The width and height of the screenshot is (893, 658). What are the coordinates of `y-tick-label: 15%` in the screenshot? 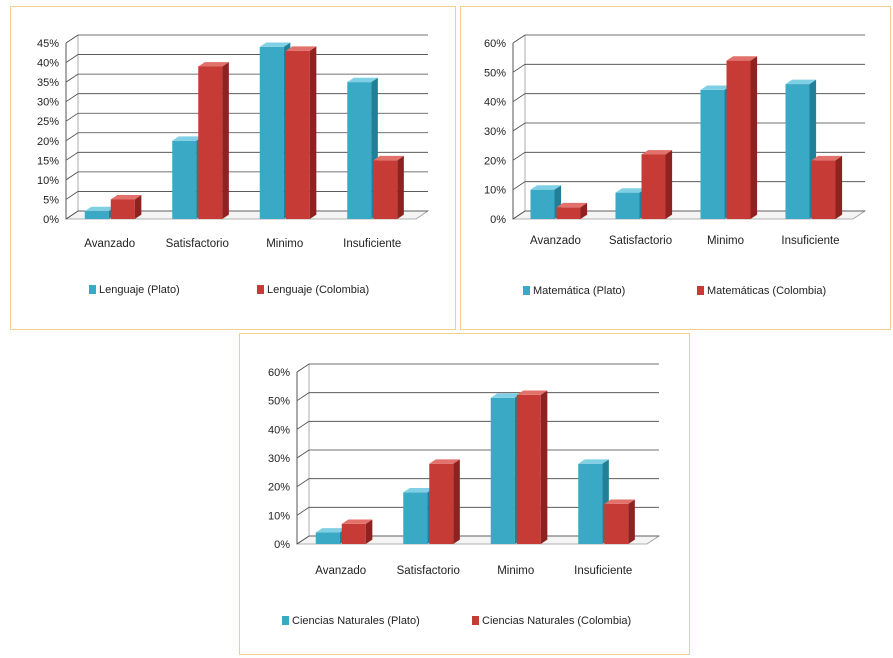 It's located at (48, 161).